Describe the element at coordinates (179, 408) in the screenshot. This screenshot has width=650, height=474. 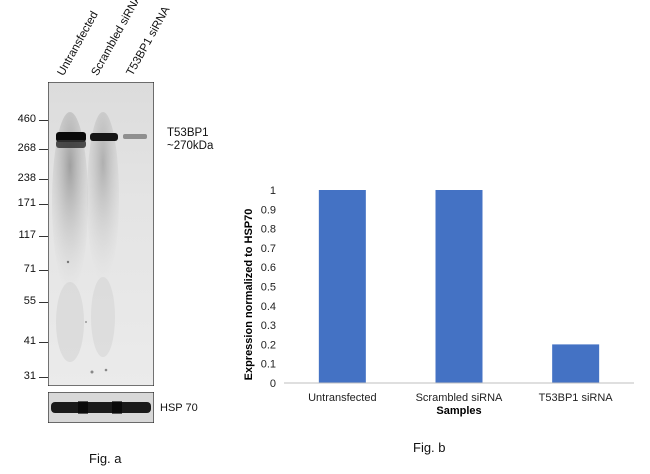
I see `loading-control-label: HSP 70` at that location.